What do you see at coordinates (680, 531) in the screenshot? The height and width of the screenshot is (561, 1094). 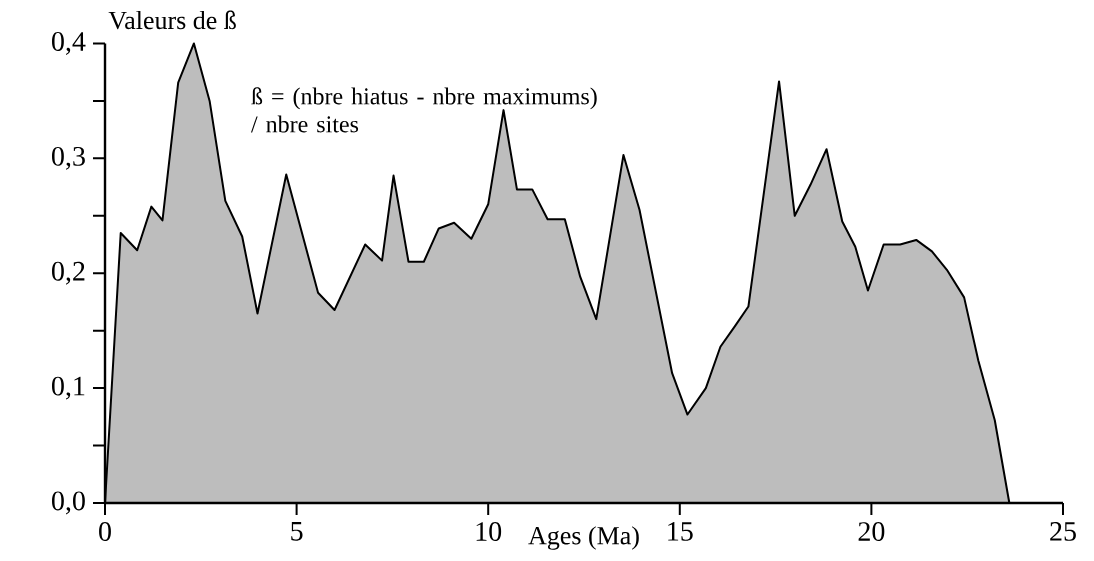 I see `x-tick-label: 15` at bounding box center [680, 531].